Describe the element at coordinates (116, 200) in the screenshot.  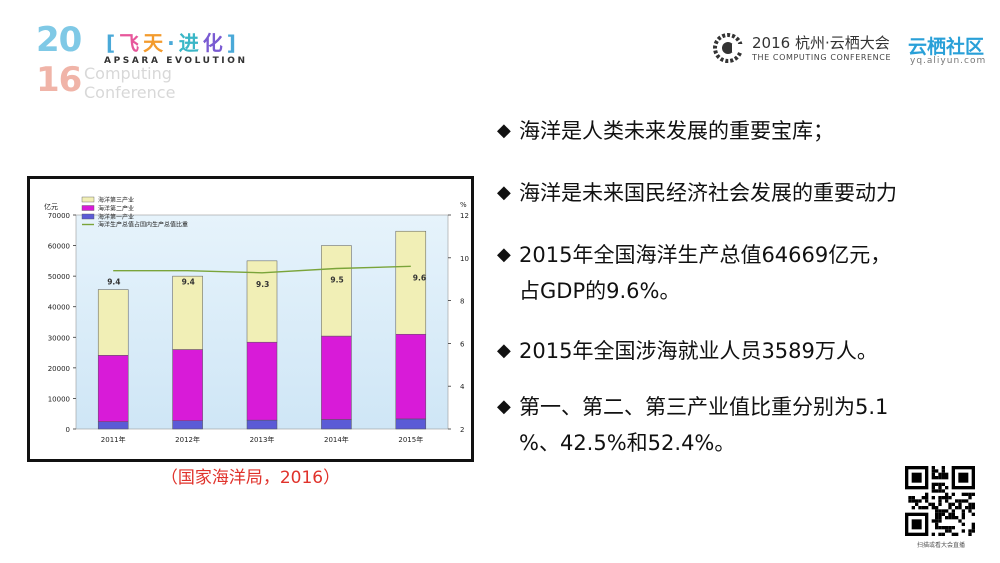
I see `legend-label: 海洋第三产业` at that location.